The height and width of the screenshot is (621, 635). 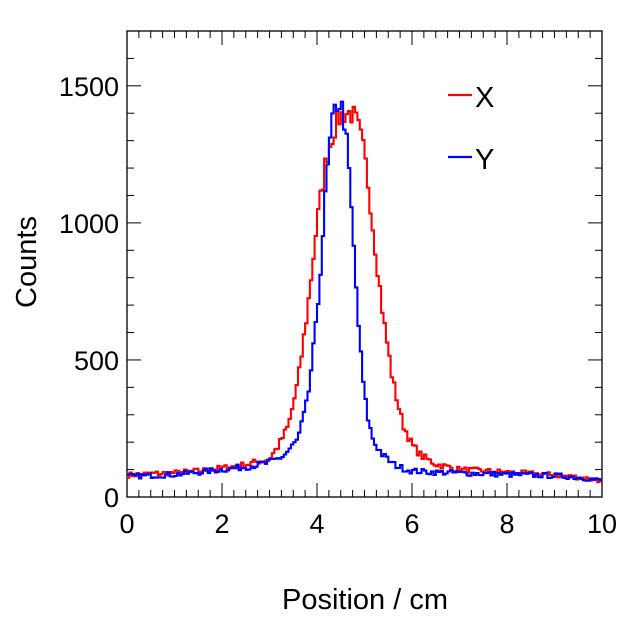 I want to click on x-tick-label: 8, so click(x=506, y=524).